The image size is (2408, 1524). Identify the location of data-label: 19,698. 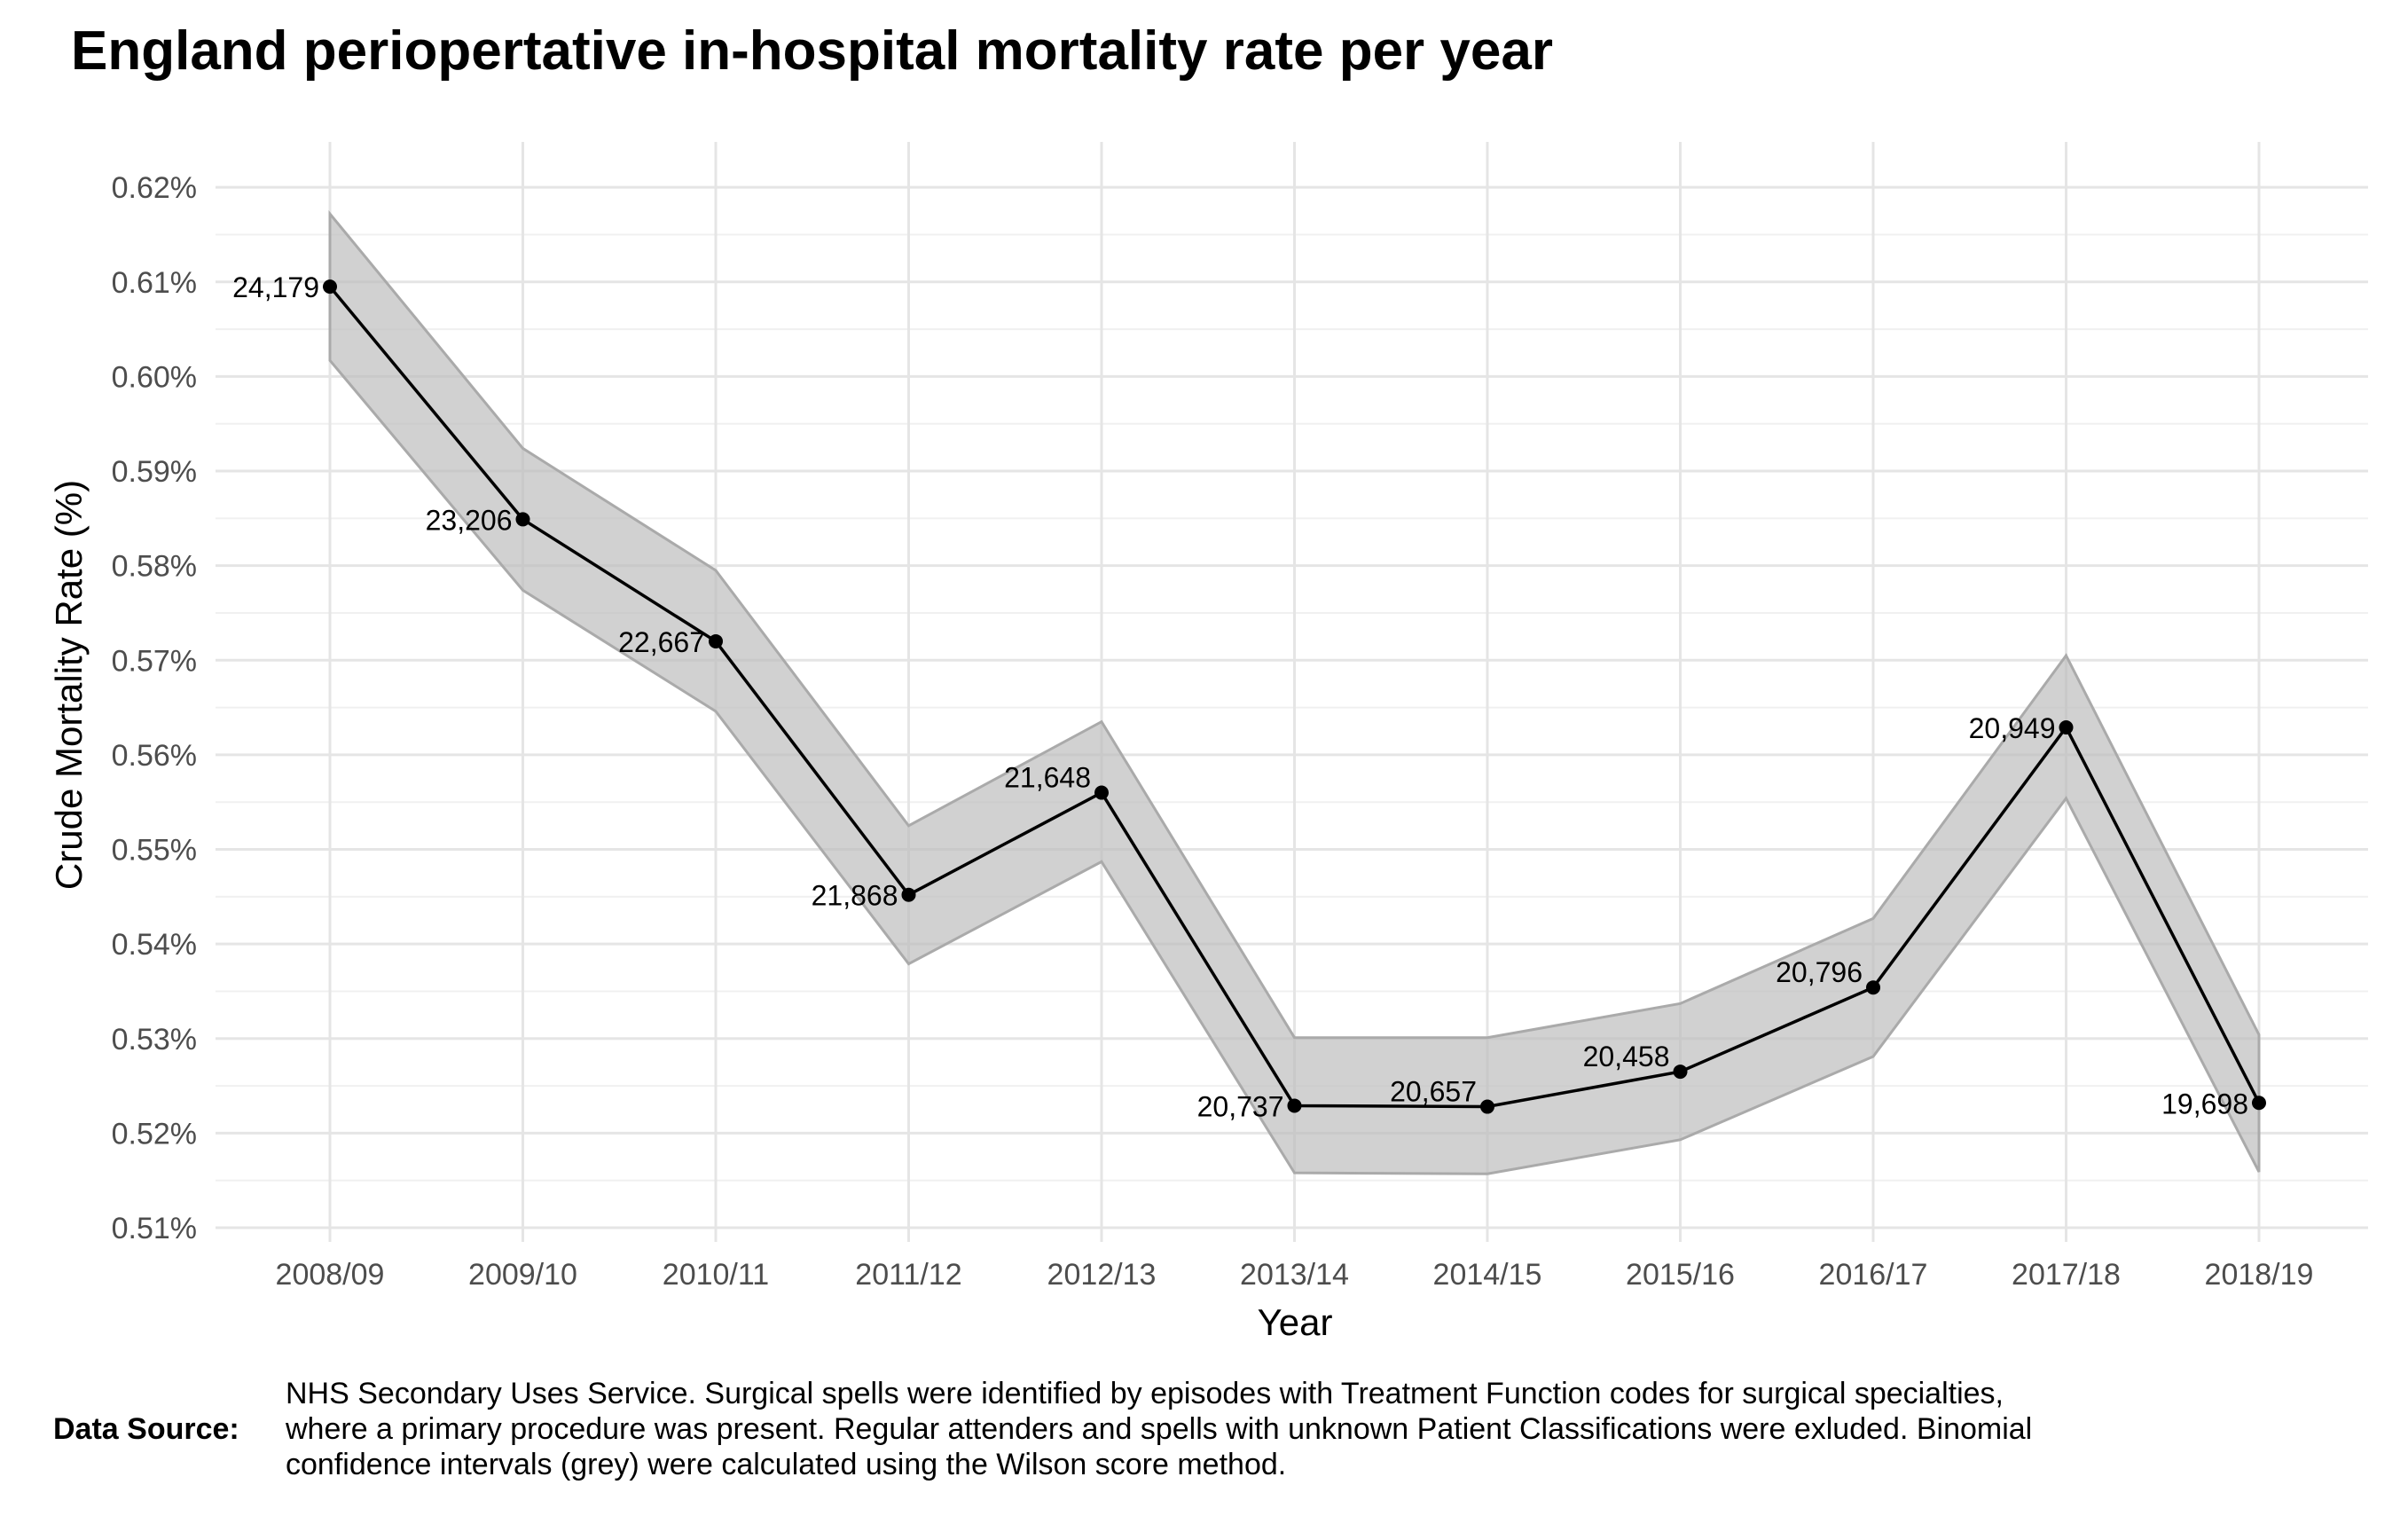
(2204, 1103).